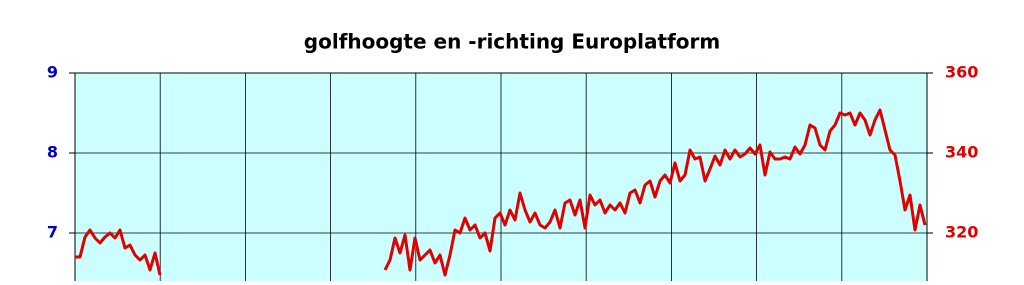  What do you see at coordinates (512, 42) in the screenshot?
I see `chart-title: golfhoogte en -richting Europlatform` at bounding box center [512, 42].